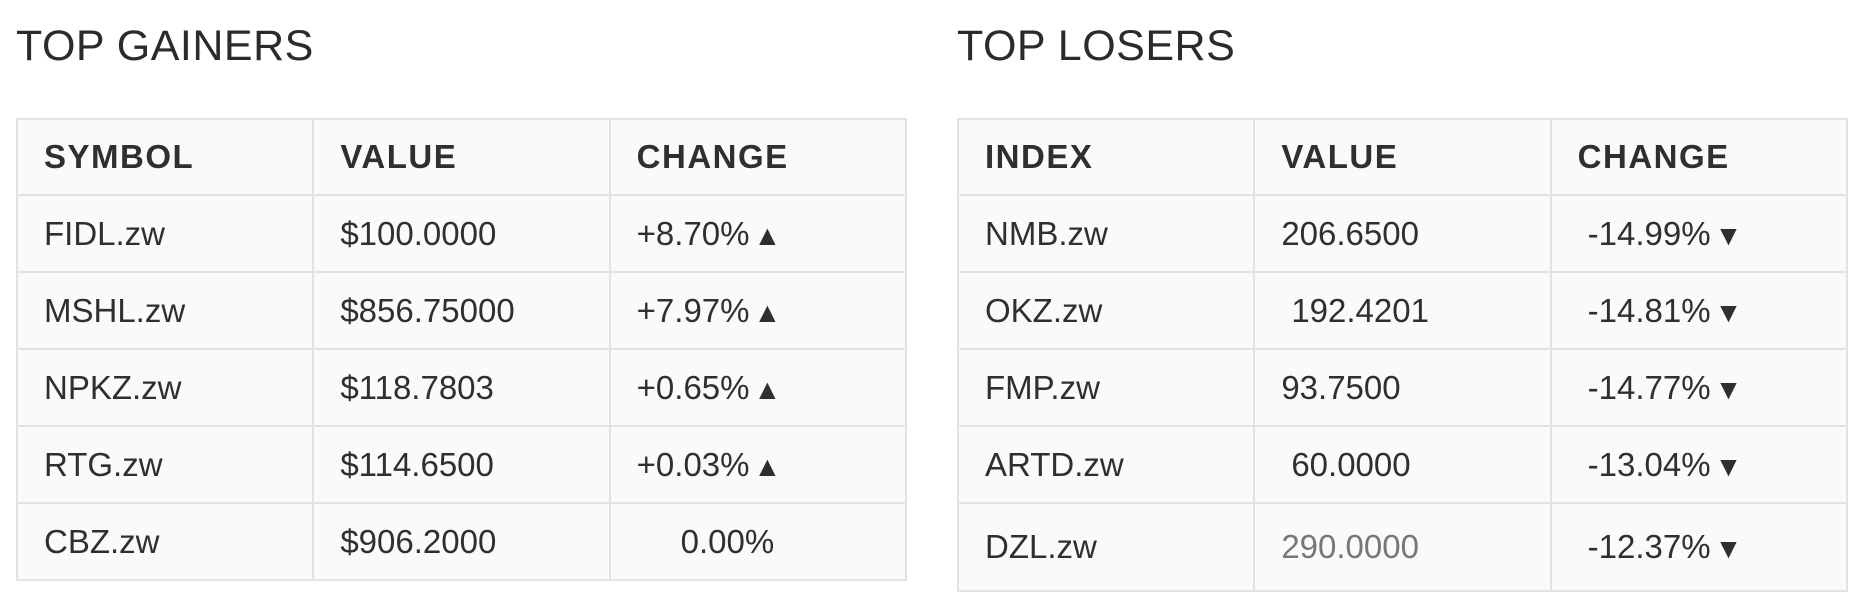 The width and height of the screenshot is (1857, 605). Describe the element at coordinates (693, 464) in the screenshot. I see `change-value: +0.03%` at that location.